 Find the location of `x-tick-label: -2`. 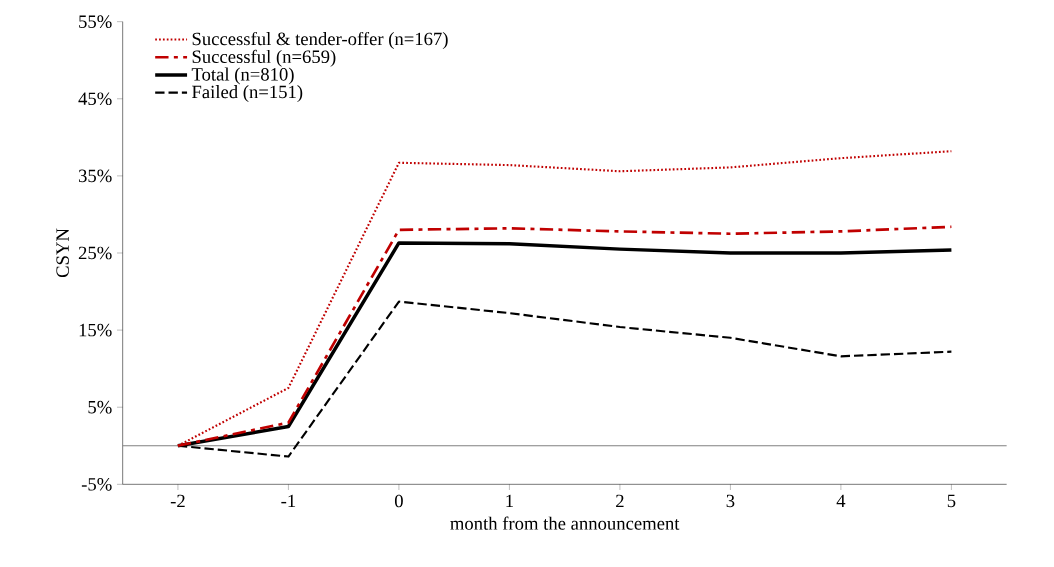

x-tick-label: -2 is located at coordinates (177, 501).